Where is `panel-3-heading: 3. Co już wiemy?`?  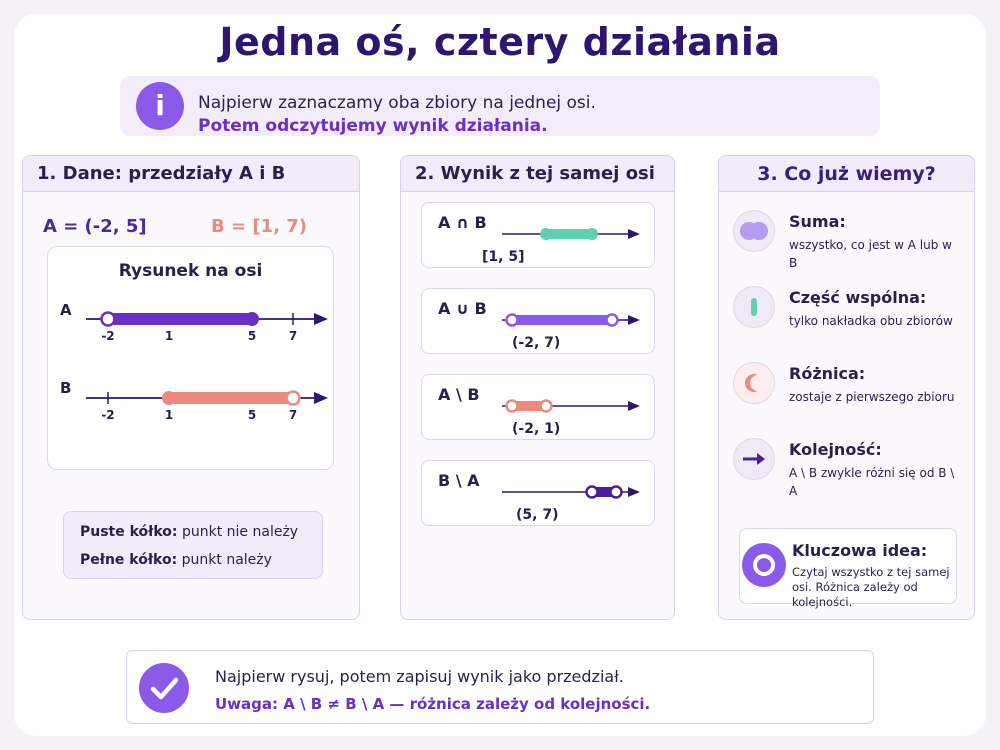
panel-3-heading: 3. Co już wiemy? is located at coordinates (846, 174).